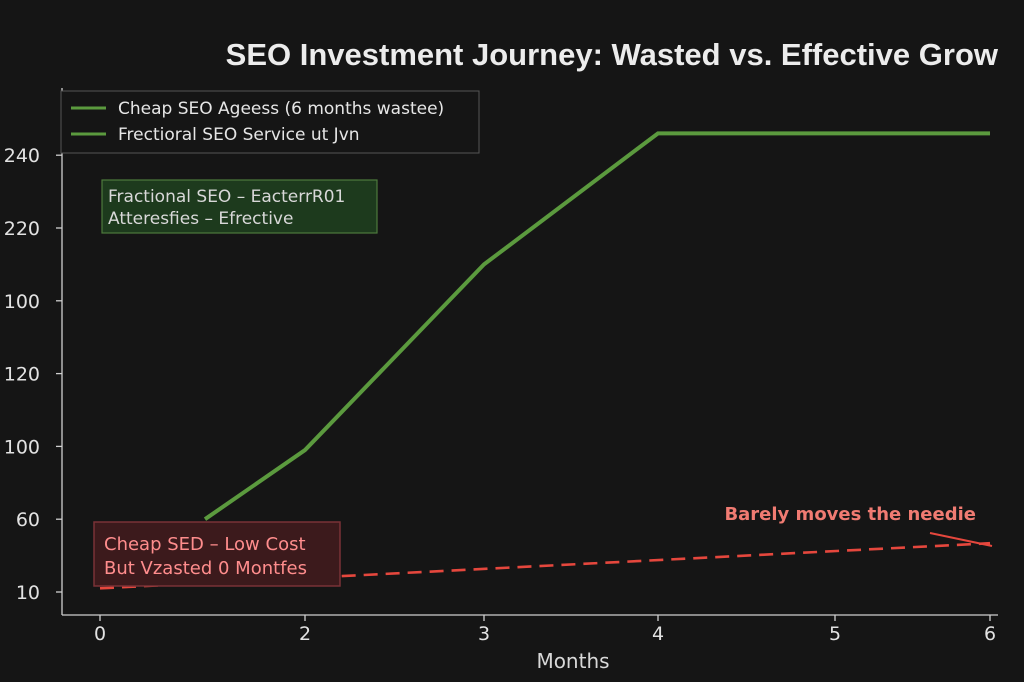 This screenshot has width=1024, height=682. Describe the element at coordinates (22, 229) in the screenshot. I see `y-tick-label: 220` at that location.